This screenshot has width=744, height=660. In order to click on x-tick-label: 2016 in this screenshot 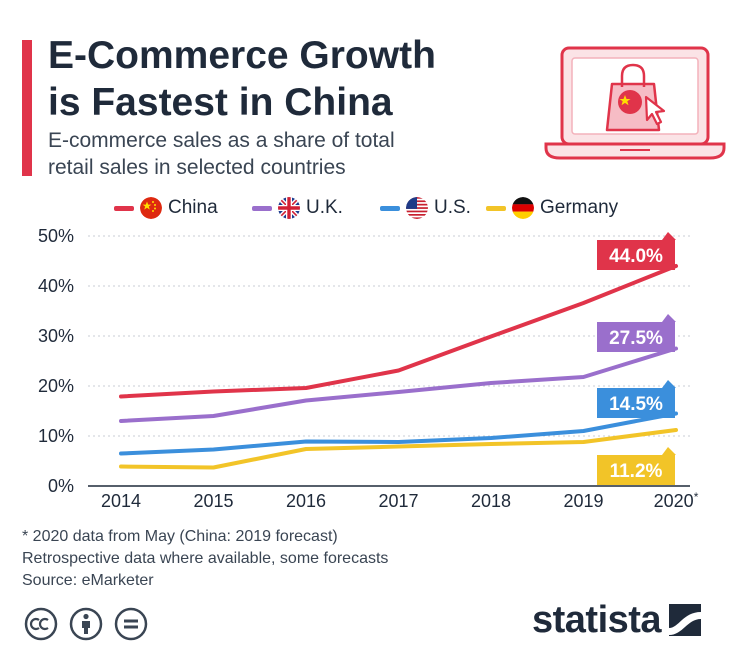, I will do `click(306, 501)`.